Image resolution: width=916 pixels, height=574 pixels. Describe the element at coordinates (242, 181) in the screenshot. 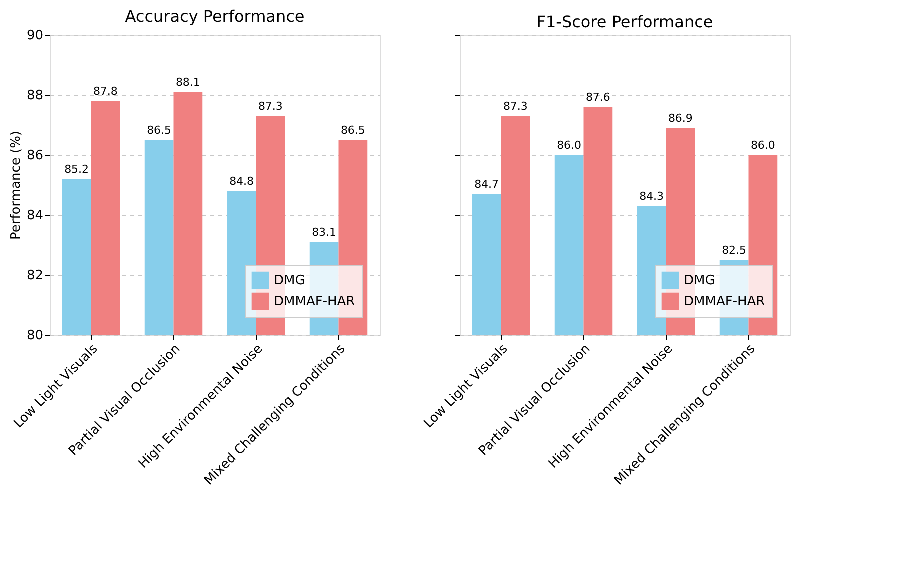

I see `data-label: 84.8` at that location.